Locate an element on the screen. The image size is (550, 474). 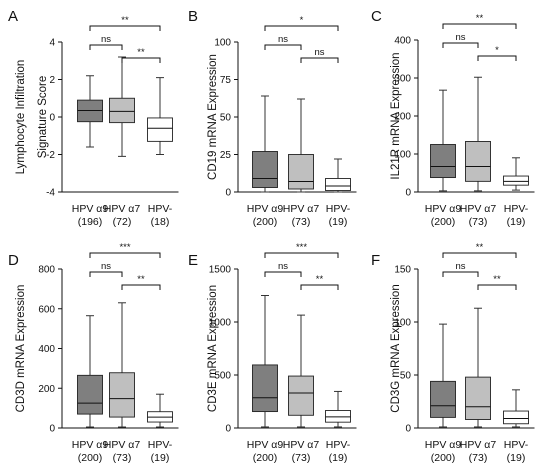
significance-label: *** is located at coordinates (124, 247).